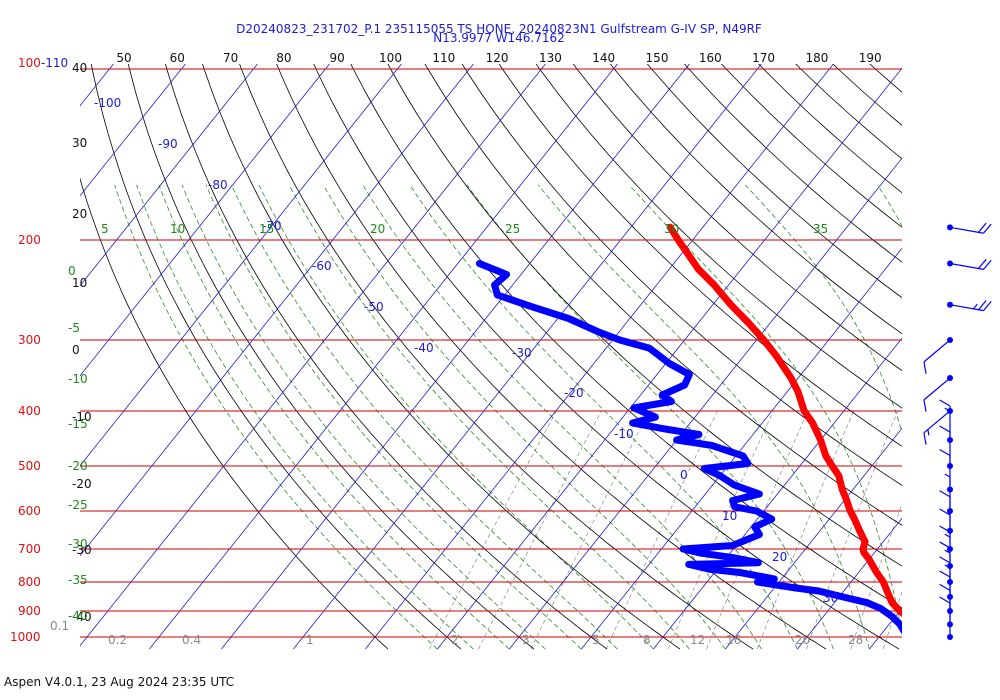  Describe the element at coordinates (230, 58) in the screenshot. I see `top-scale-label: 70` at that location.